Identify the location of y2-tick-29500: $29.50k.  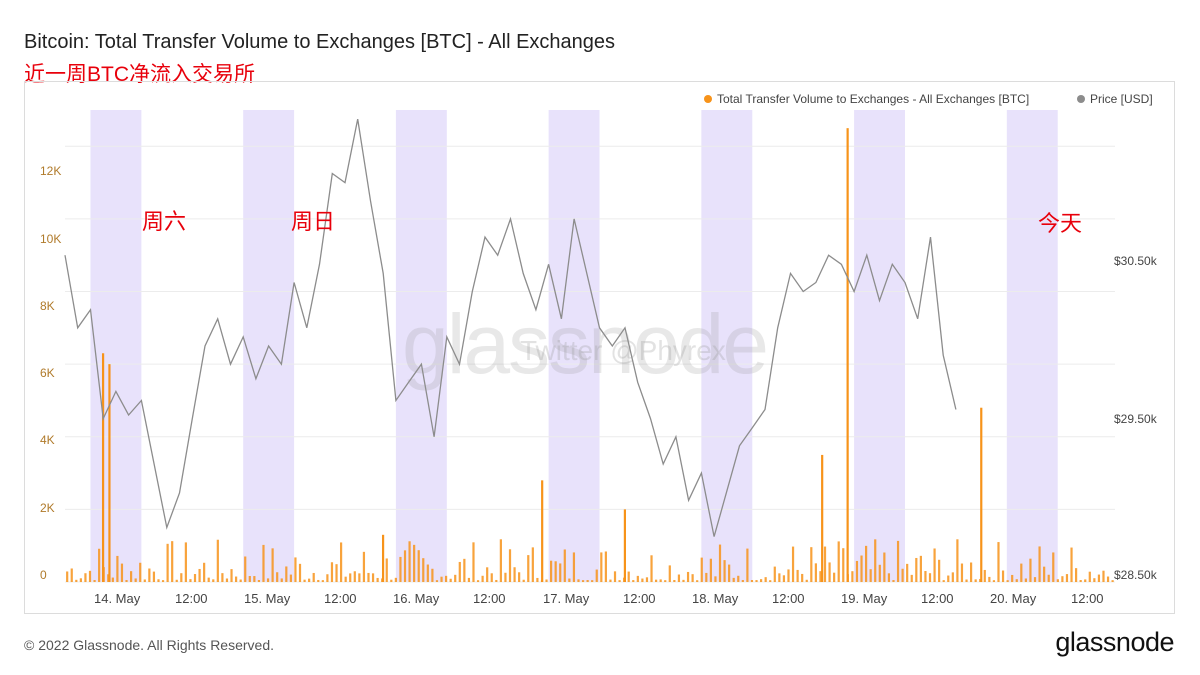
(1135, 419).